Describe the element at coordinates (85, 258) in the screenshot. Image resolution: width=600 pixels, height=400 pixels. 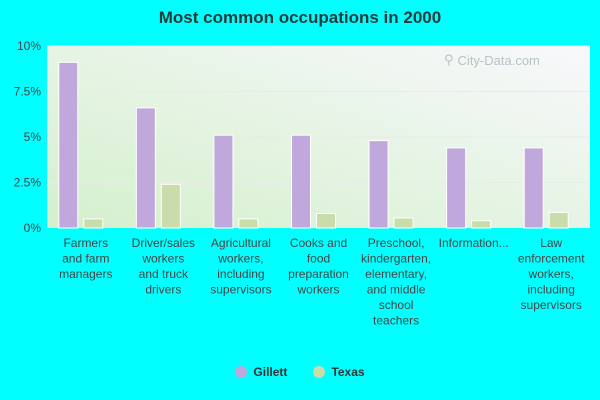
I see `x-category-label: Farmers and farm managers` at that location.